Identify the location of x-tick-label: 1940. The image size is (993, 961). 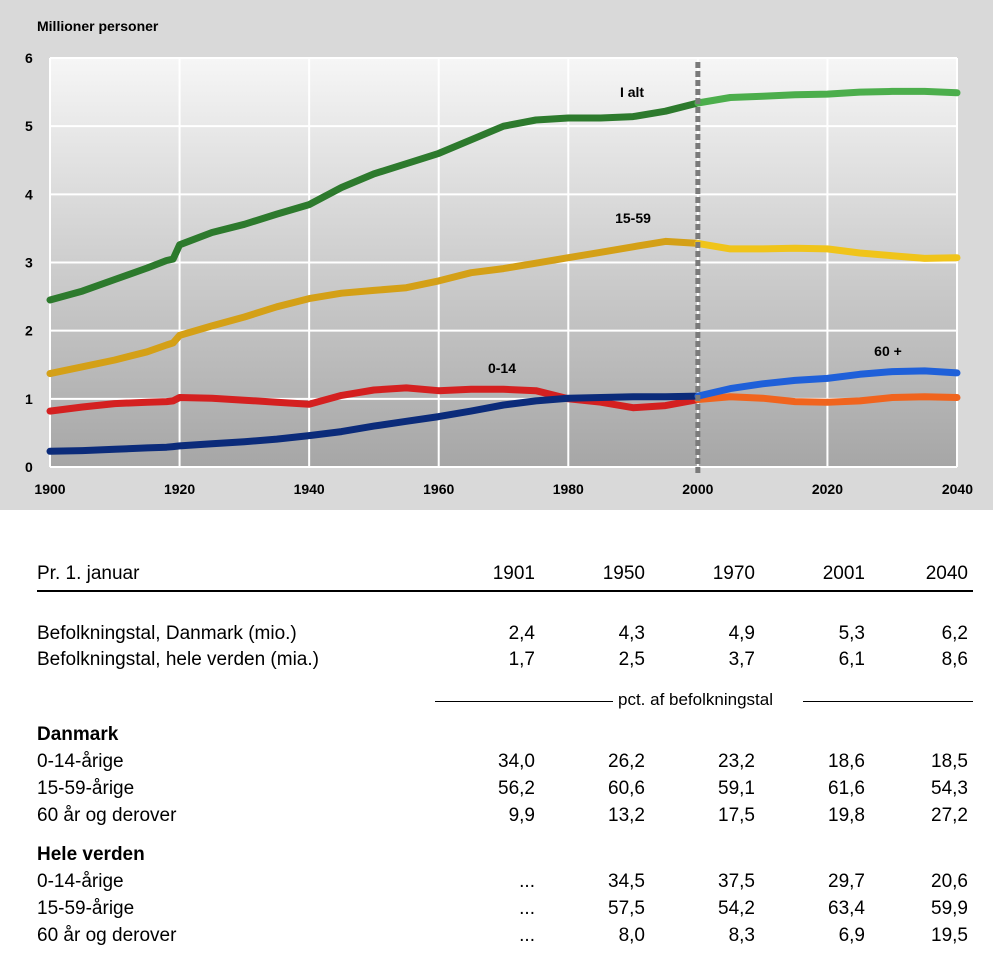
(309, 489).